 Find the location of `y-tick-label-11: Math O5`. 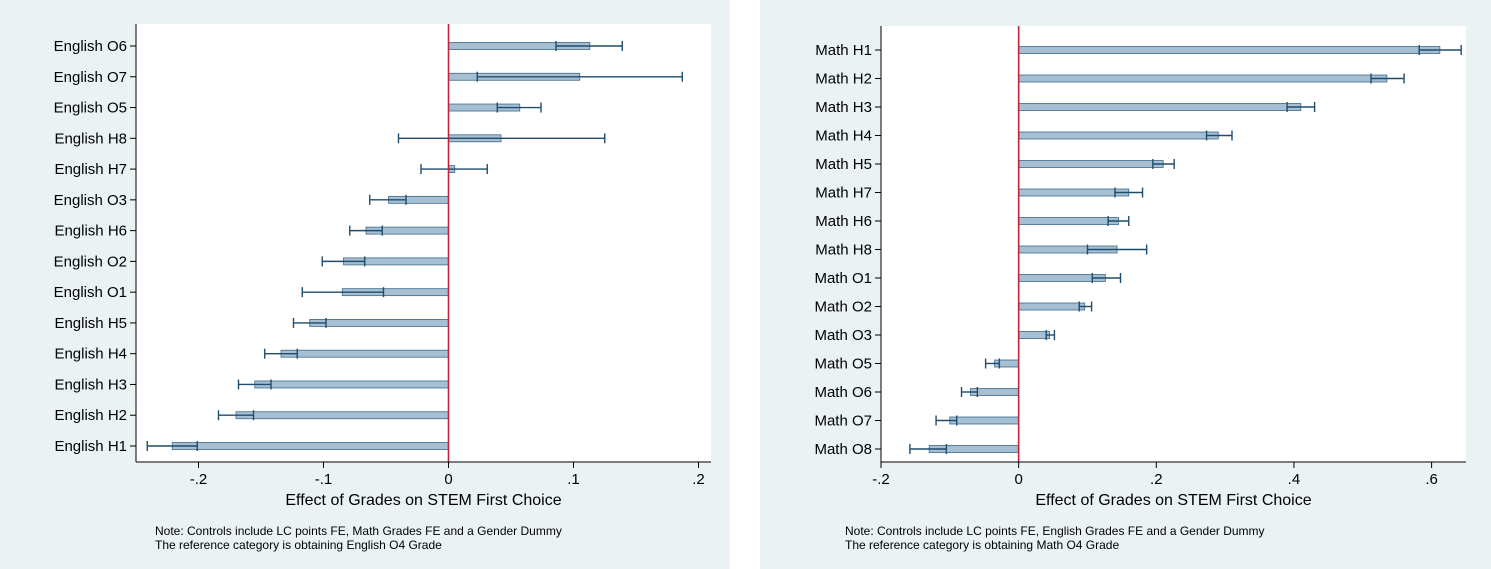

y-tick-label-11: Math O5 is located at coordinates (843, 364).